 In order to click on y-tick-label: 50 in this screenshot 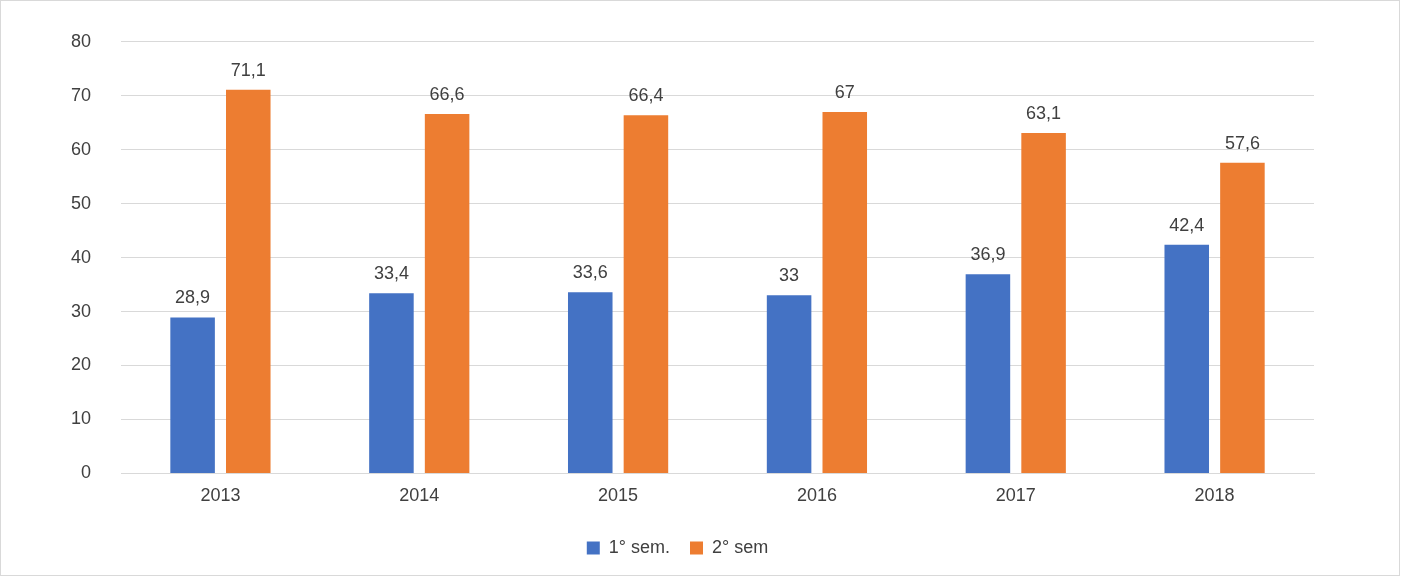, I will do `click(81, 202)`.